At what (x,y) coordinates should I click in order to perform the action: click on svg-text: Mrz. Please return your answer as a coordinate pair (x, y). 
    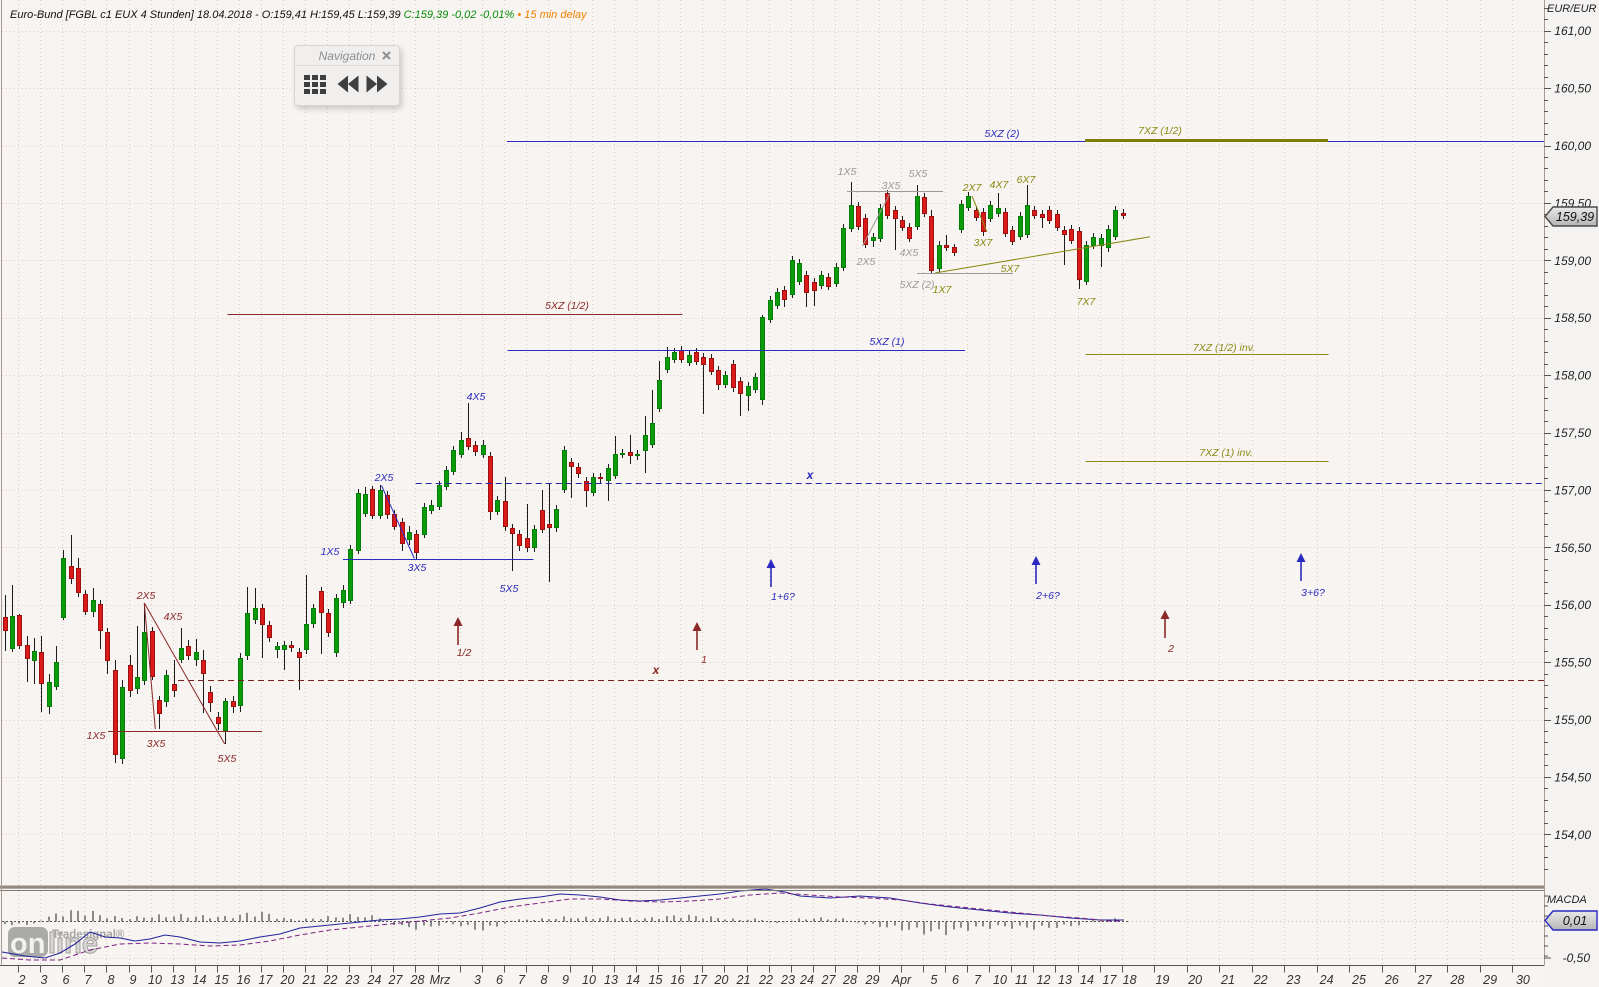
    Looking at the image, I should click on (441, 980).